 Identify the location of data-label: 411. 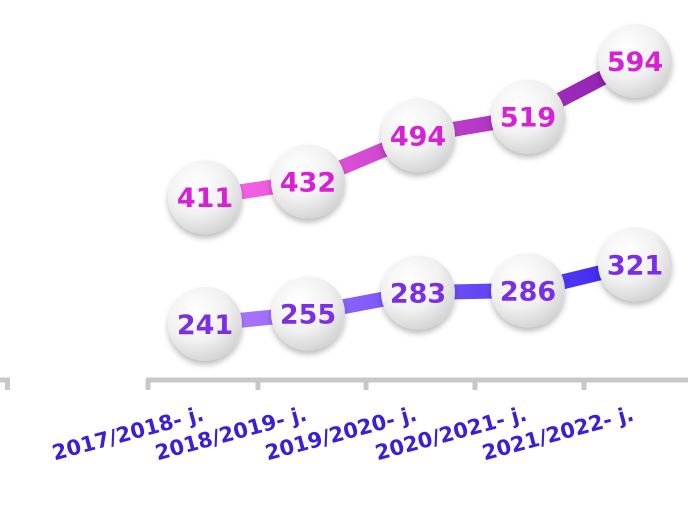
(205, 198).